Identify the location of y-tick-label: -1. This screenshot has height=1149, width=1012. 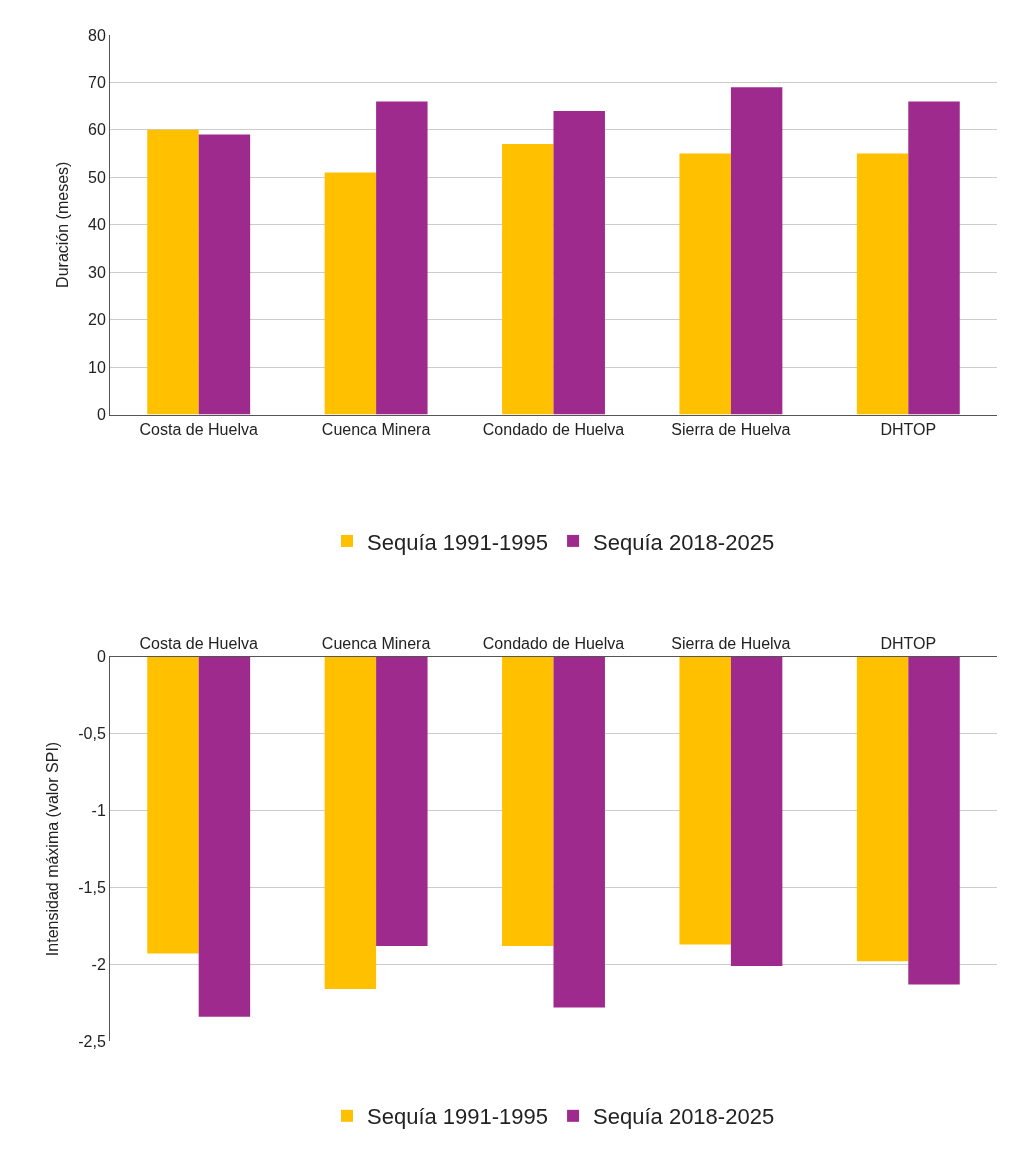
(98, 811).